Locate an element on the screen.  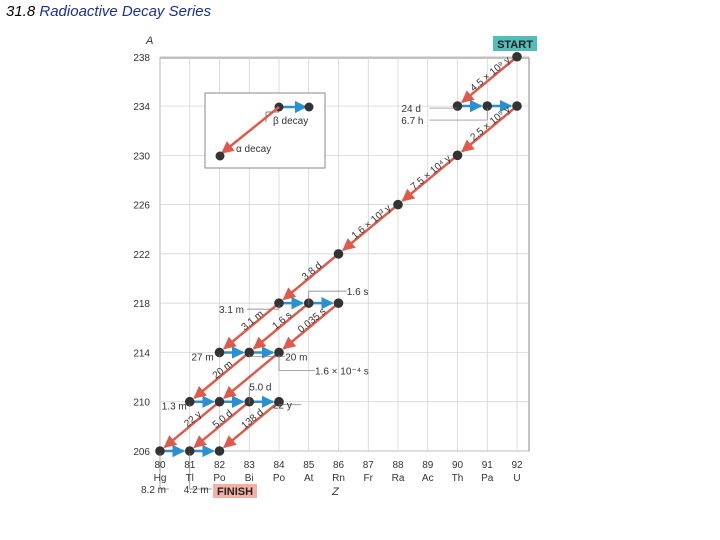
legend-beta-label: β decay is located at coordinates (290, 121).